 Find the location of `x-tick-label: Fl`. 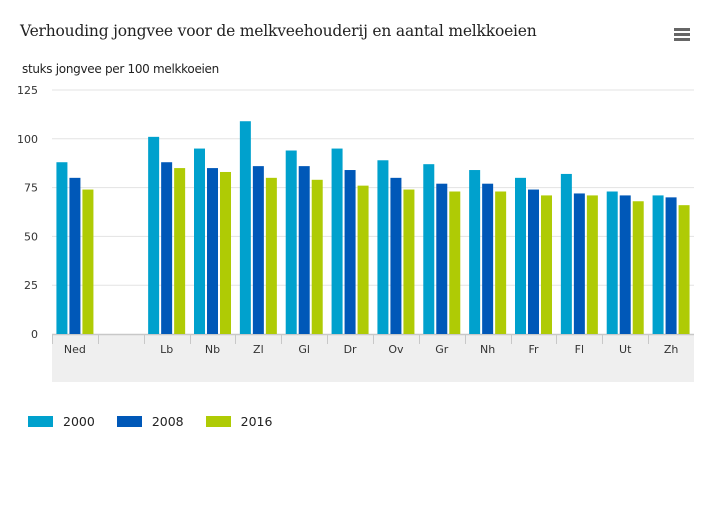

x-tick-label: Fl is located at coordinates (579, 349).